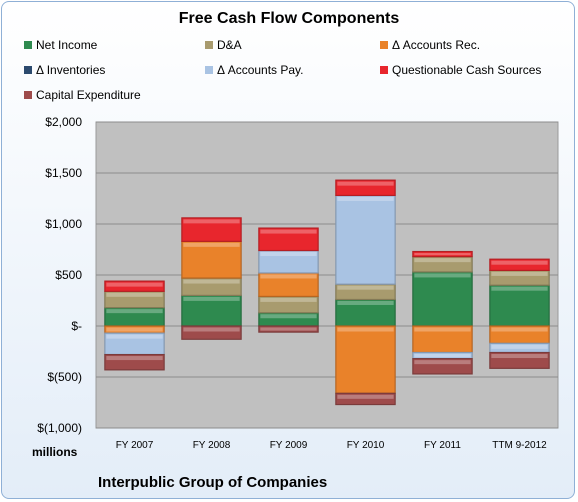  What do you see at coordinates (289, 445) in the screenshot?
I see `x-tick-label: FY 2009` at bounding box center [289, 445].